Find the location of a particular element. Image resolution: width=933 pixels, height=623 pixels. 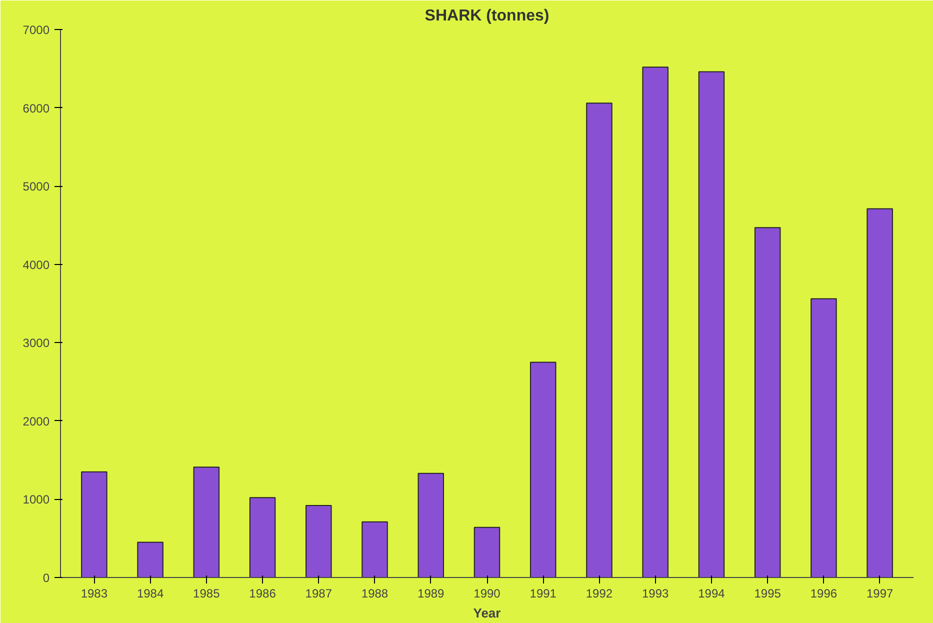

x-tick-label: 1996 is located at coordinates (824, 593).